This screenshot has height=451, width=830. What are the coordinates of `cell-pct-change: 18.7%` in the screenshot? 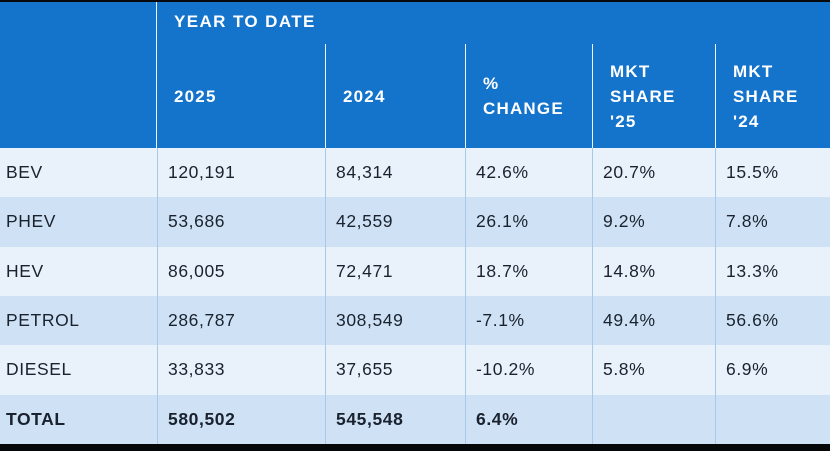 It's located at (528, 271).